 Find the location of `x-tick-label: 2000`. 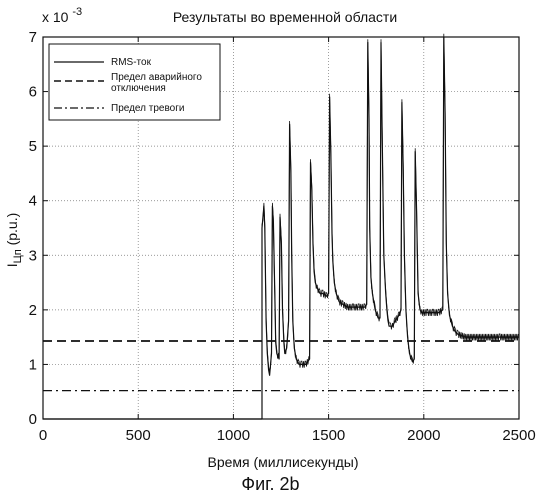

x-tick-label: 2000 is located at coordinates (423, 435).